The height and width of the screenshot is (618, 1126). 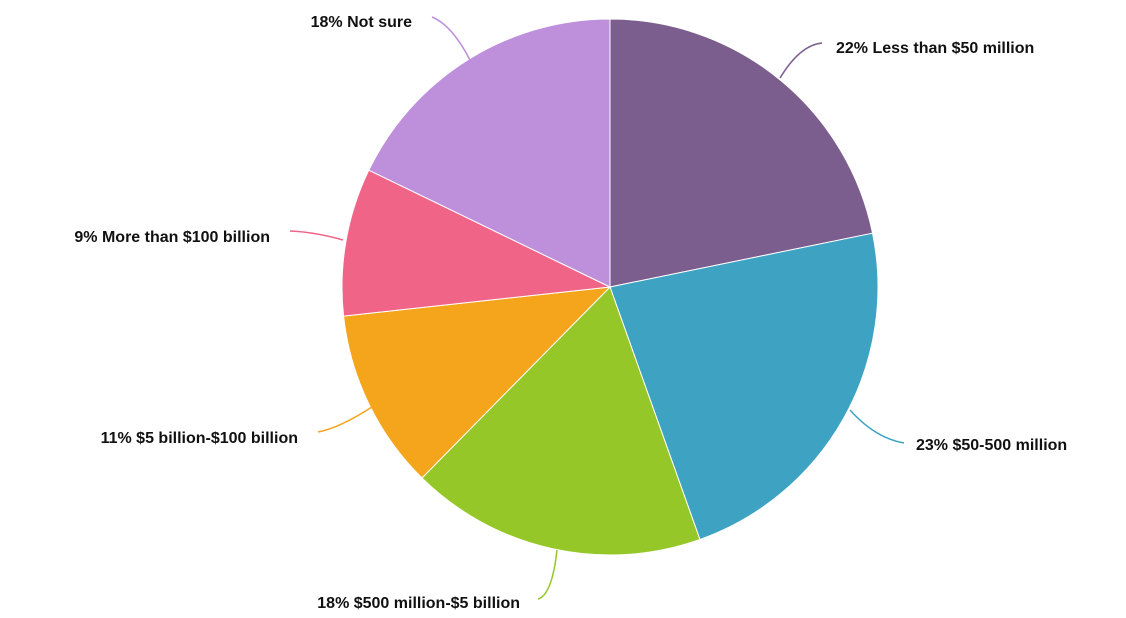 I want to click on slice-label-3: 18% $500 million-$5 billion, so click(x=418, y=603).